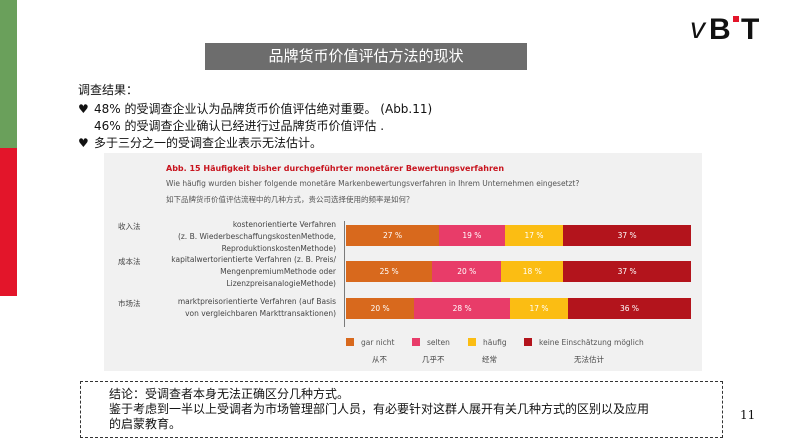 The image size is (794, 446). I want to click on side-accent-red, so click(8, 222).